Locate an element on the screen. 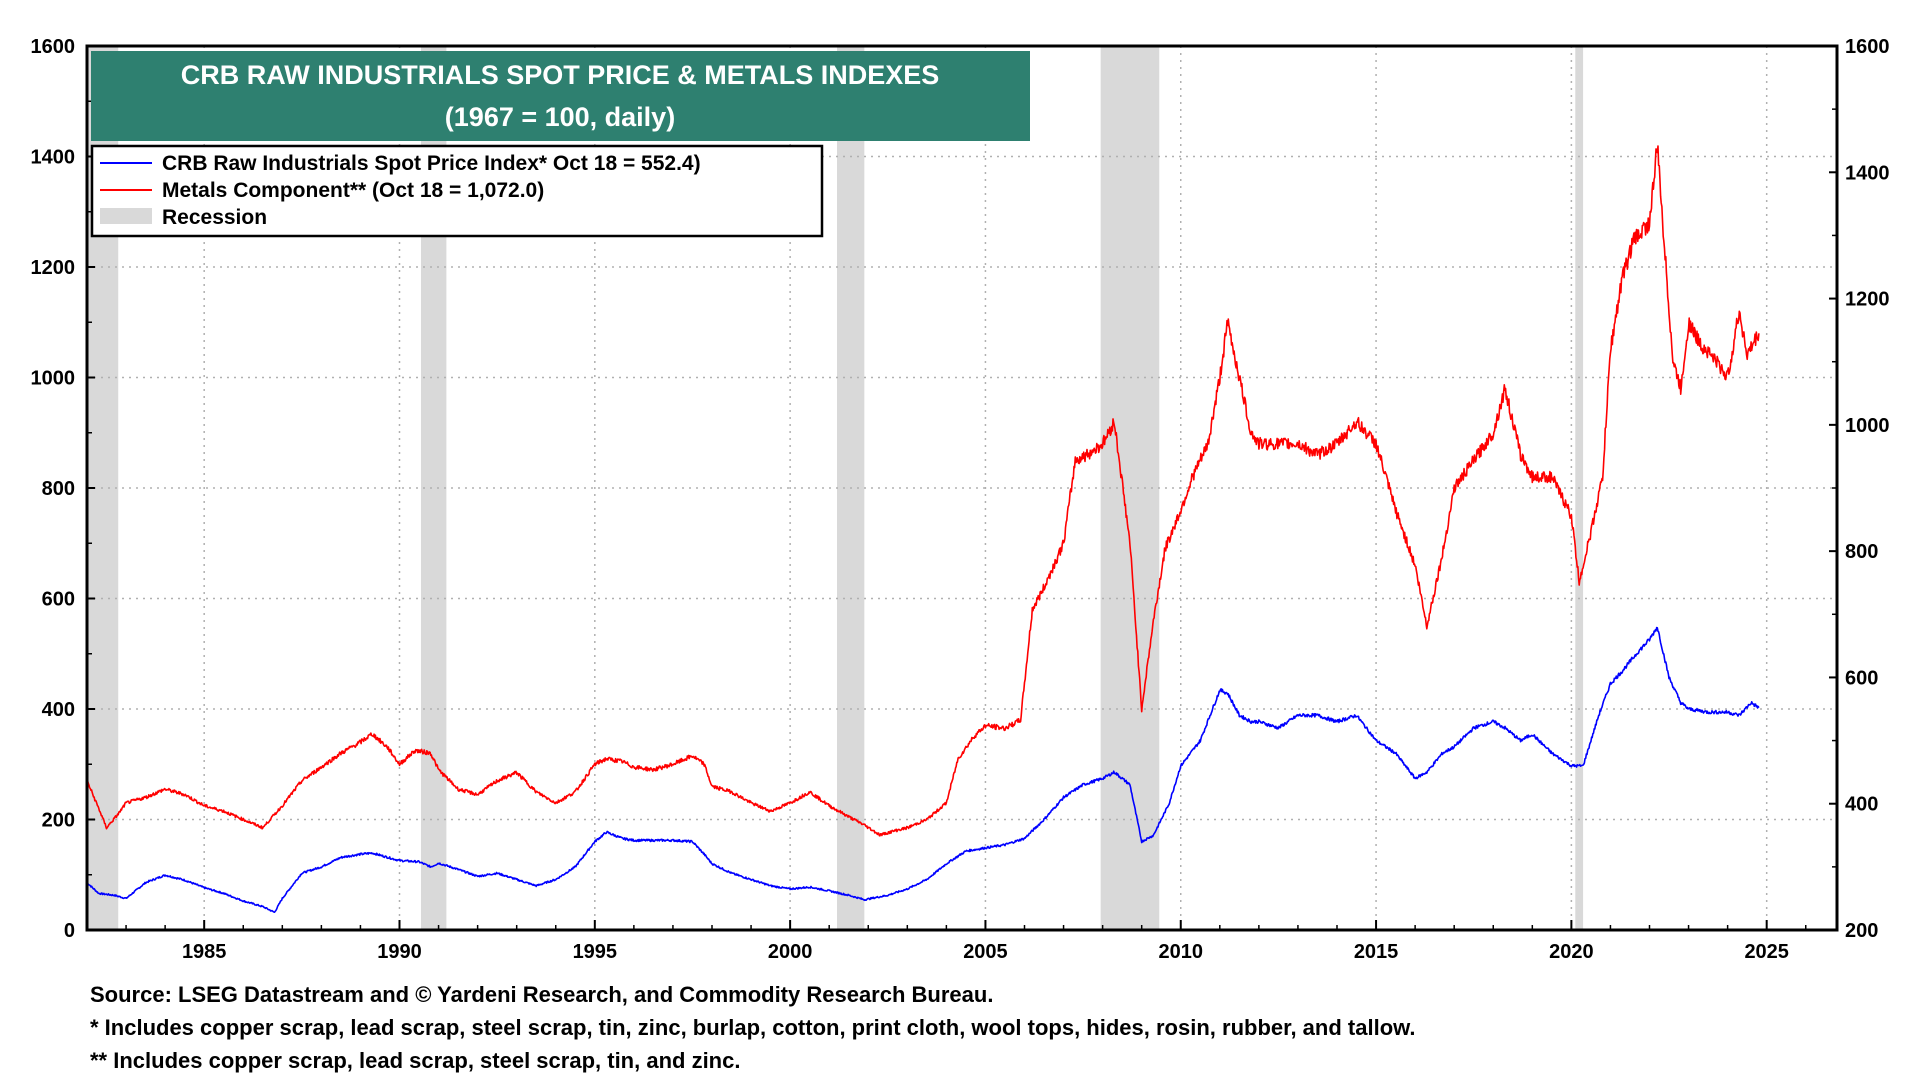 This screenshot has width=1920, height=1080. right-tick-label: 800 is located at coordinates (1861, 552).